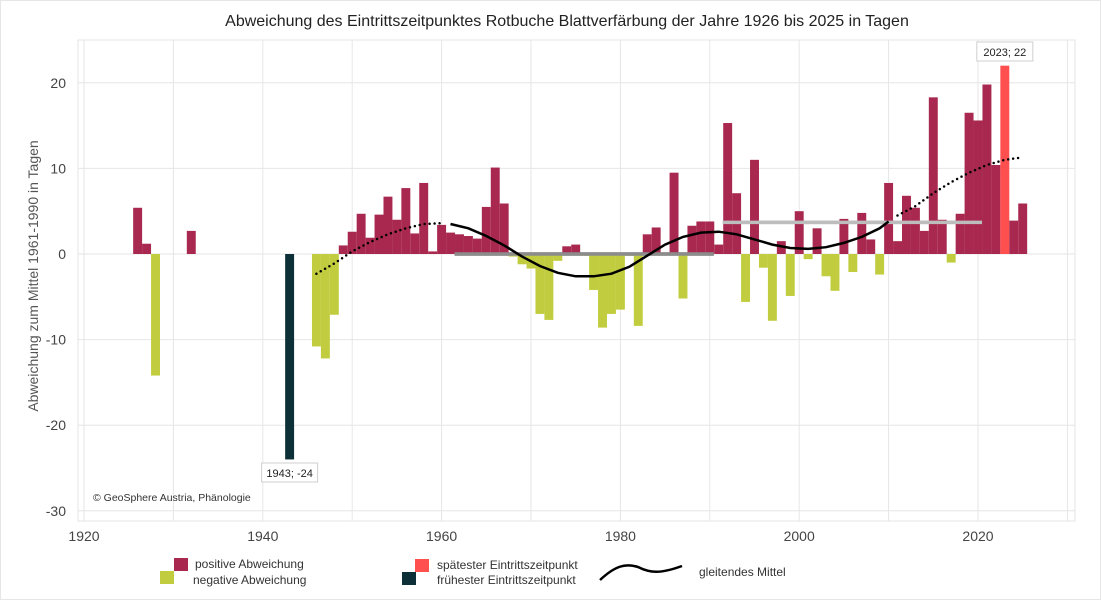 The width and height of the screenshot is (1101, 600). Describe the element at coordinates (719, 249) in the screenshot. I see `bar-1991` at that location.